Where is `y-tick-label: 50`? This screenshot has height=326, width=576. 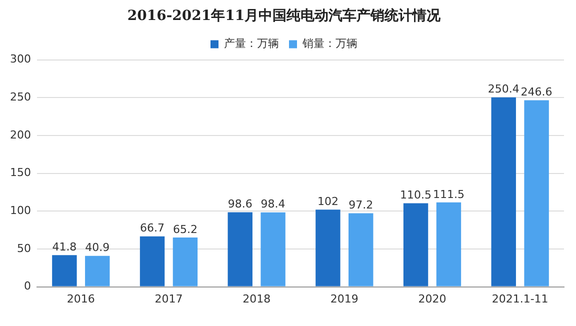 y-tick-label: 50 is located at coordinates (23, 248).